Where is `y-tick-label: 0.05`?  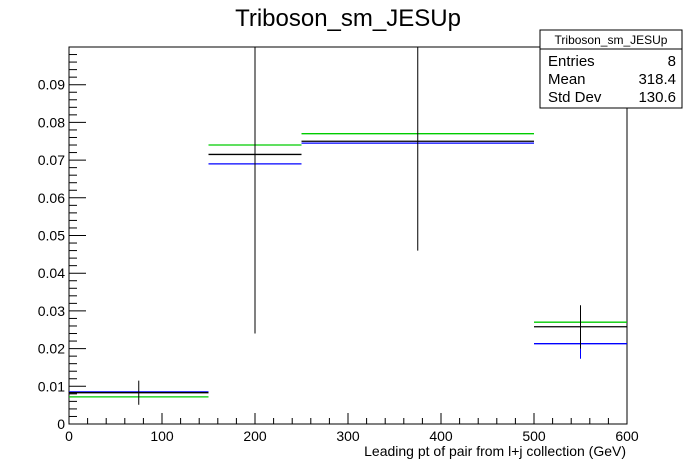 y-tick-label: 0.05 is located at coordinates (51, 236).